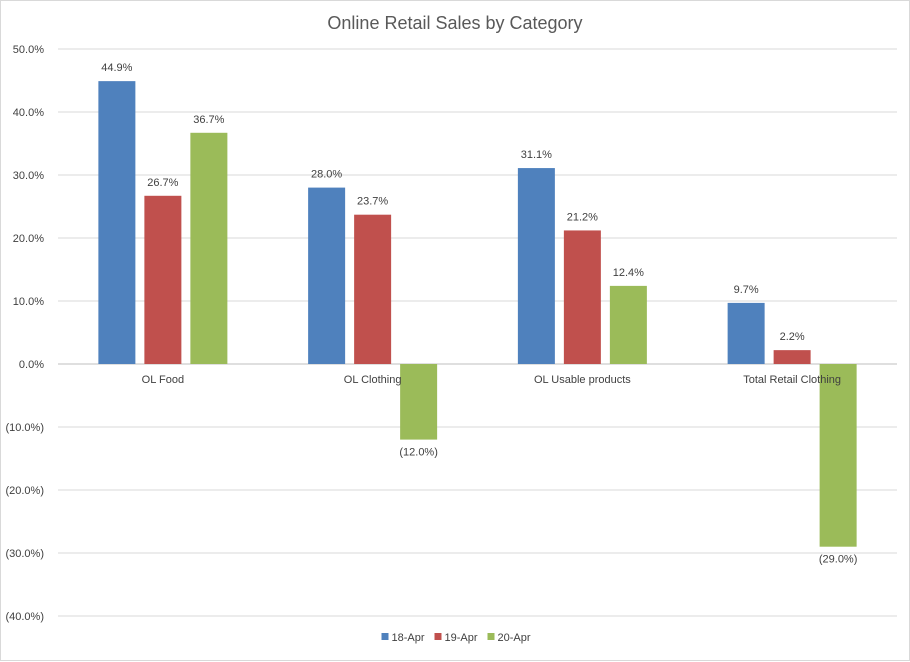 Image resolution: width=910 pixels, height=662 pixels. I want to click on data-label: 12.4%, so click(628, 273).